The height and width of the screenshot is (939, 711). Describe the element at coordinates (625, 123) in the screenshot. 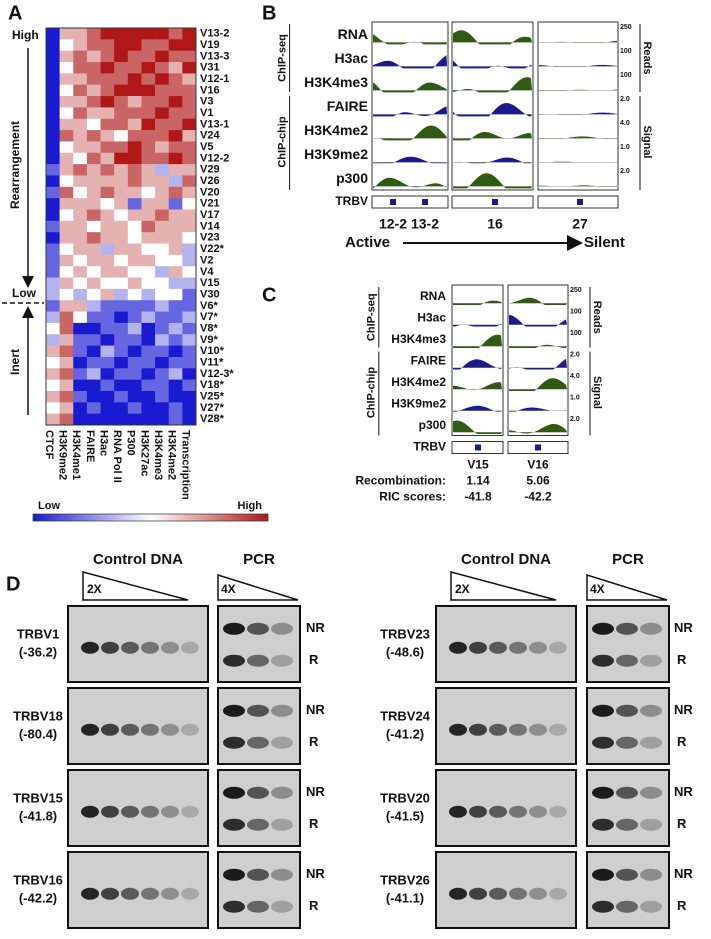

I see `scale-label: 4.0` at that location.